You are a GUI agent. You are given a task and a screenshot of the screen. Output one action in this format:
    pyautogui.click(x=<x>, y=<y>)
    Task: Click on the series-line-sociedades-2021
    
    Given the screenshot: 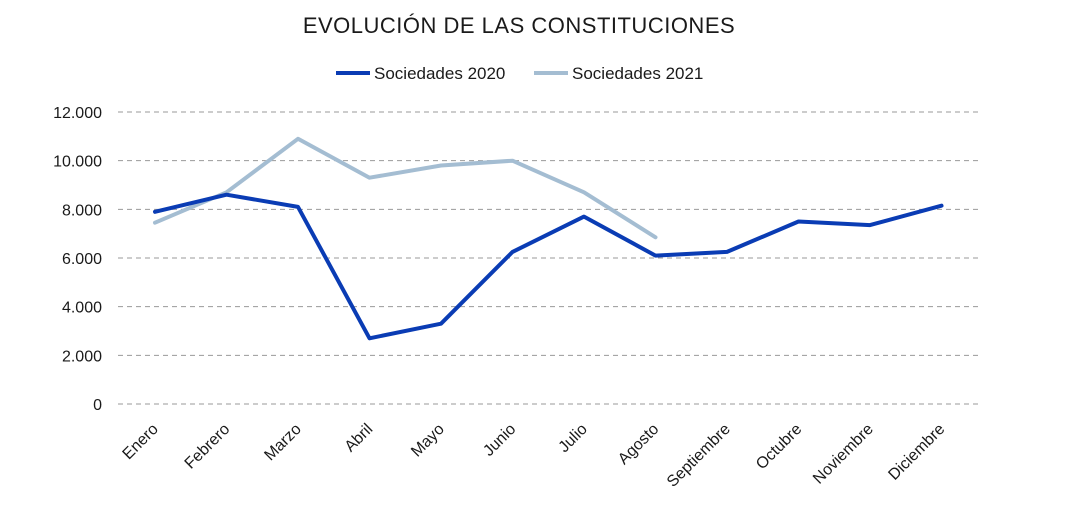 What is the action you would take?
    pyautogui.click(x=405, y=188)
    